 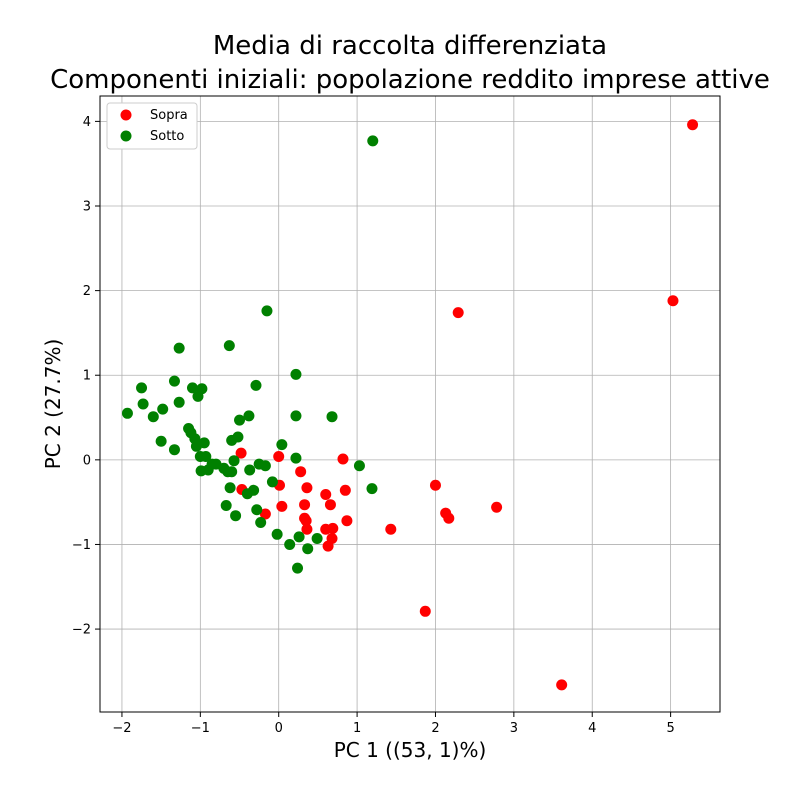 I want to click on legend-label-sotto: Sotto, so click(x=167, y=136).